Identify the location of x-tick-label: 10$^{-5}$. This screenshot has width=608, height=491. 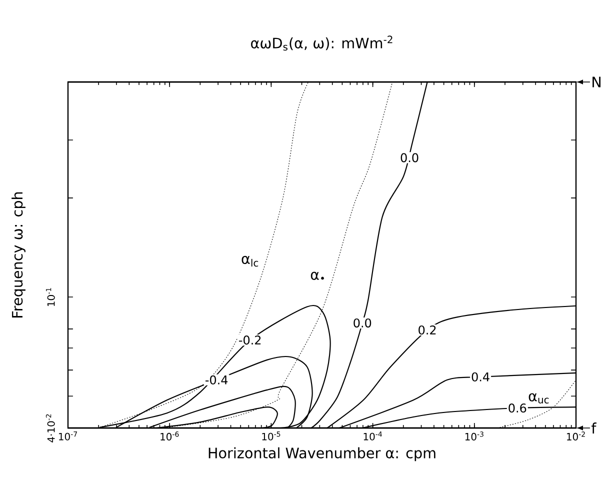
(271, 436).